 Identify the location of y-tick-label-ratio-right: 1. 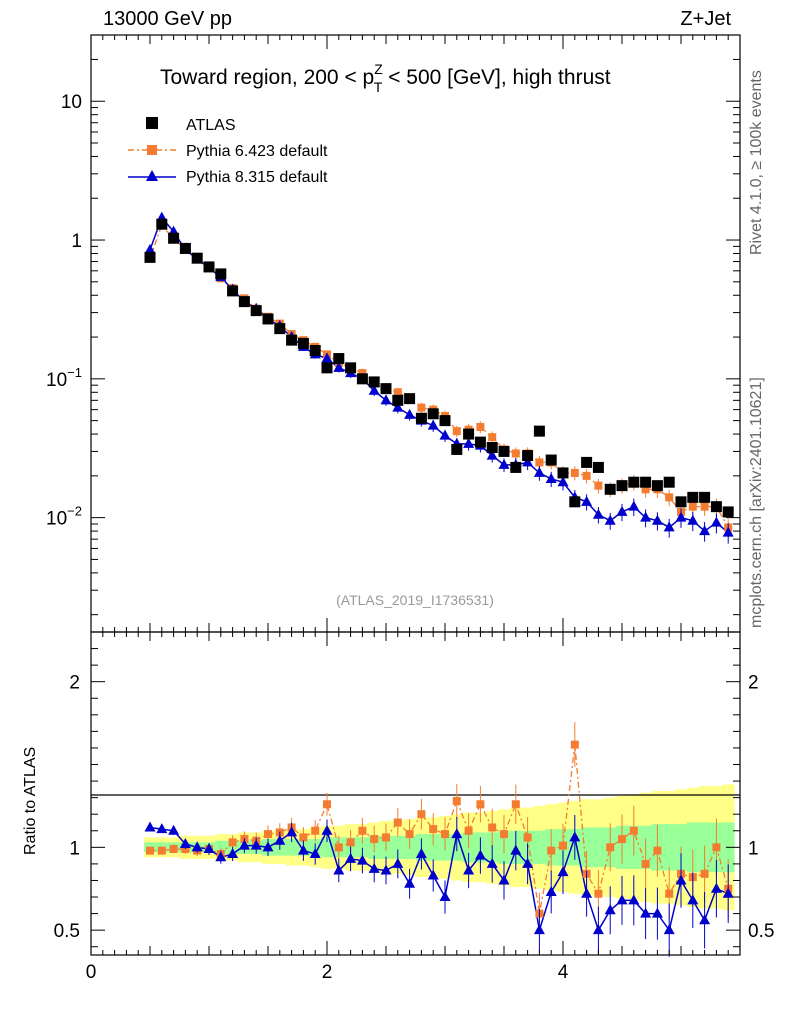
(753, 848).